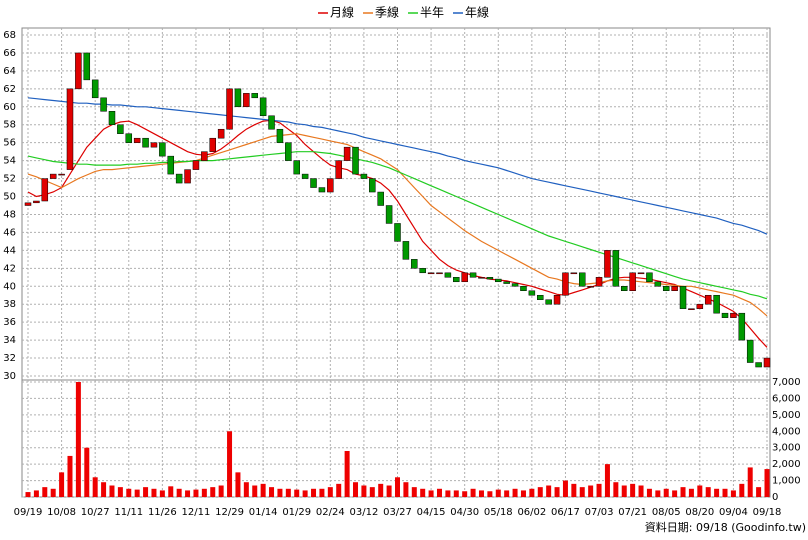  Describe the element at coordinates (786, 415) in the screenshot. I see `volume-tick-label: 5,000` at that location.